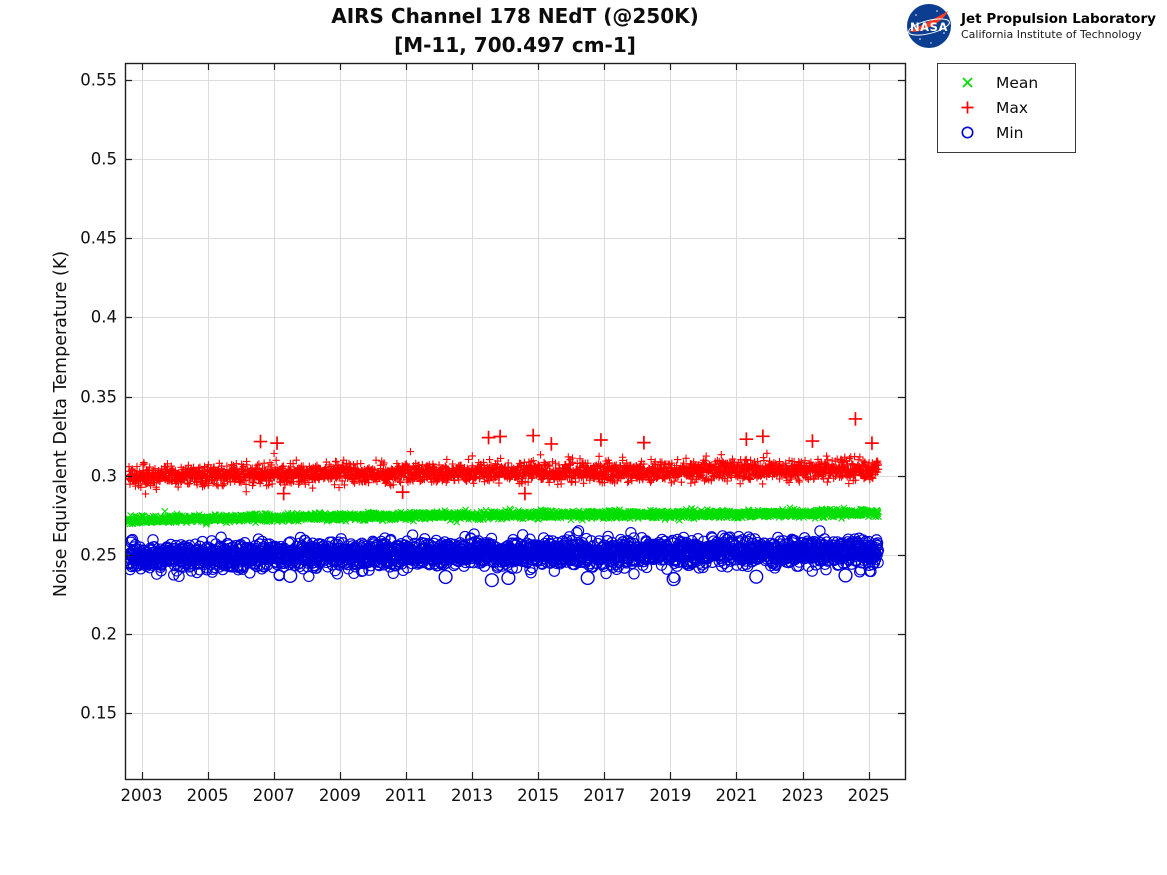 The image size is (1167, 875). What do you see at coordinates (98, 555) in the screenshot?
I see `y-tick-label: 0.25` at bounding box center [98, 555].